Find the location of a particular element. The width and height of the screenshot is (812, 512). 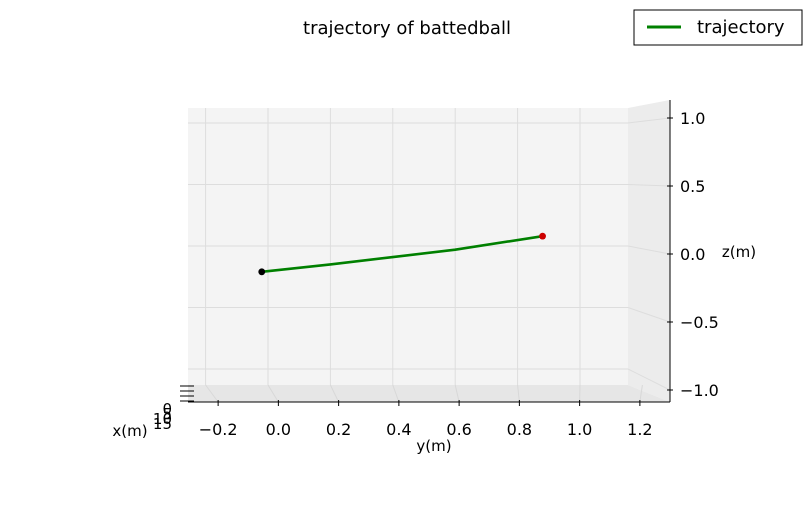

z-tick-label: 0.5 is located at coordinates (692, 186).